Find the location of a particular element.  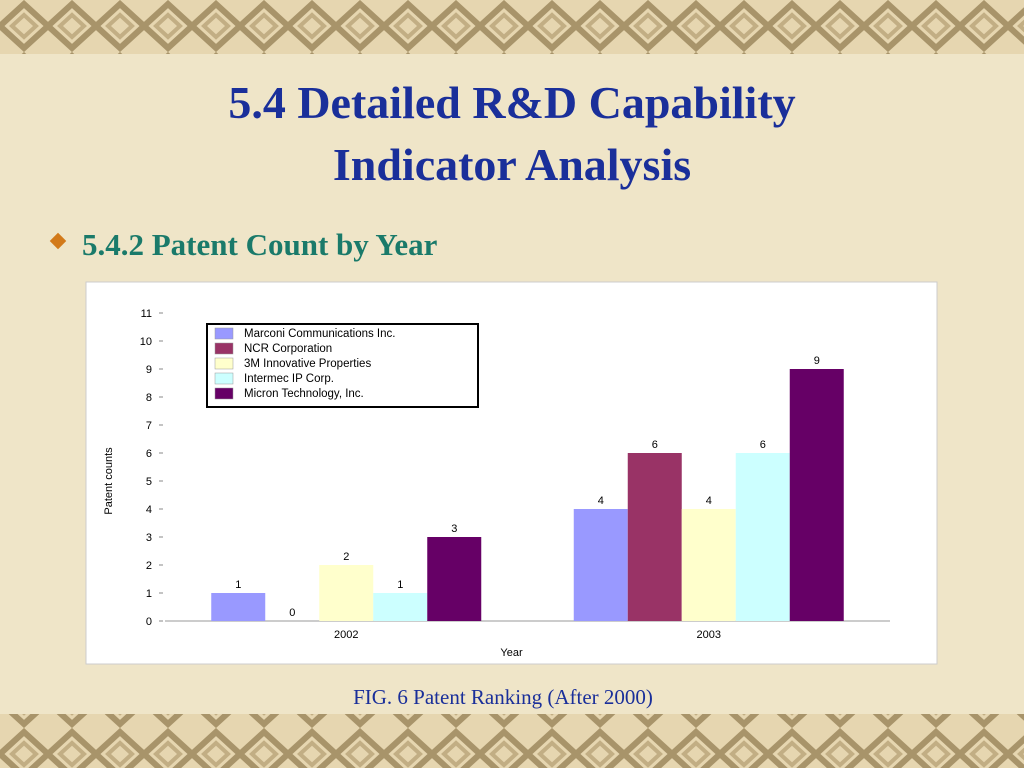

y-tick-label: 4 is located at coordinates (149, 510).